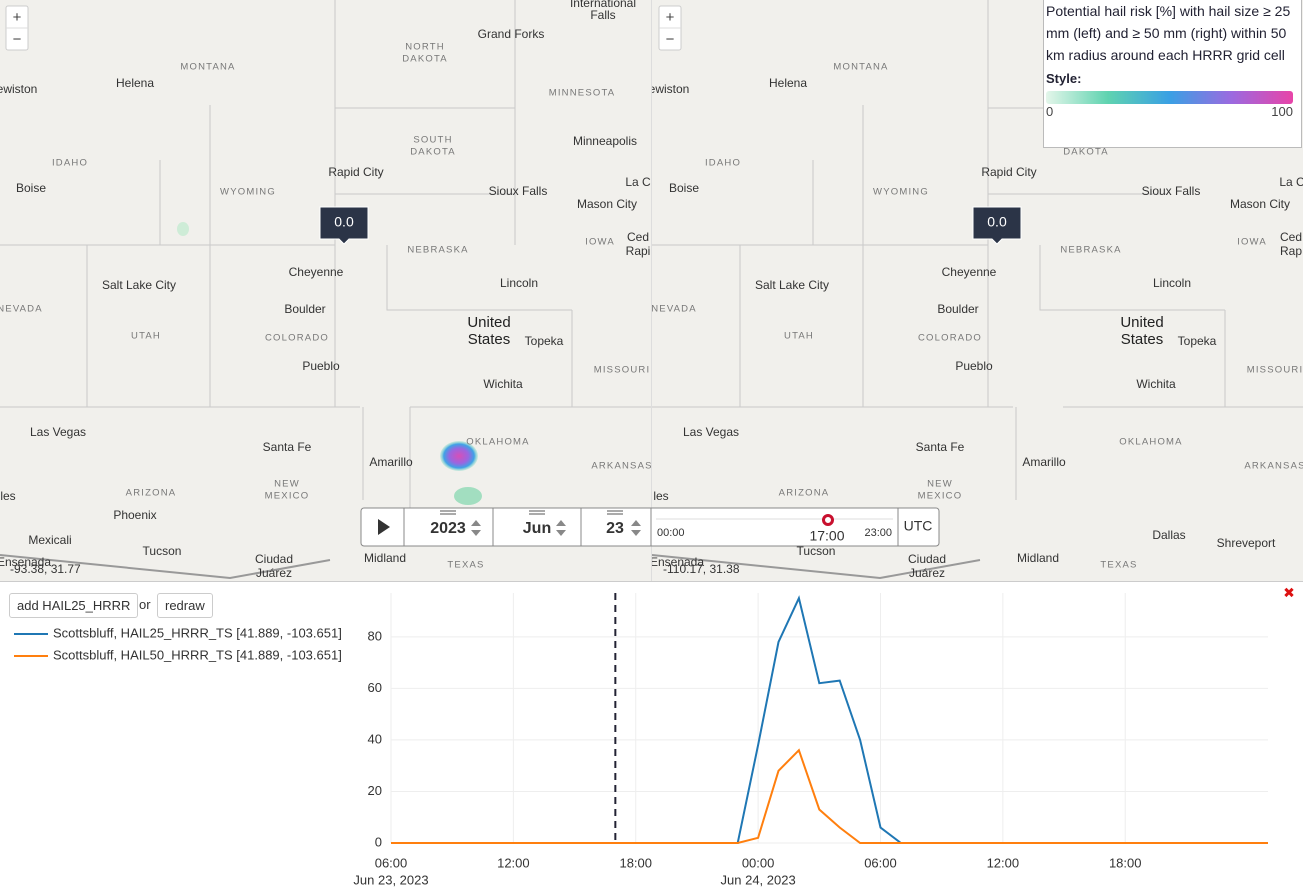 Image resolution: width=1303 pixels, height=892 pixels. I want to click on state-label: OKLAHOMA, so click(1150, 442).